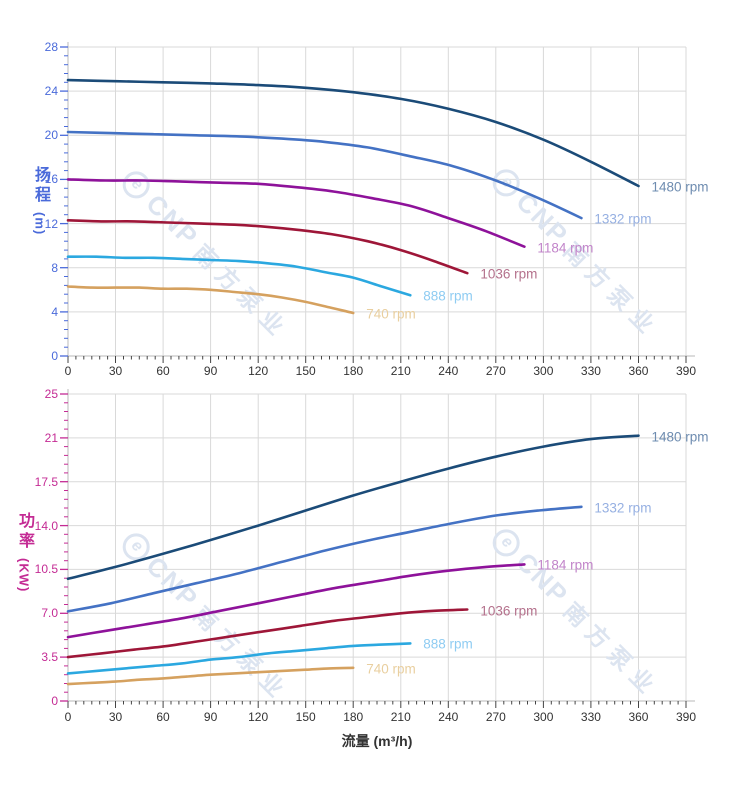 This screenshot has height=797, width=752. Describe the element at coordinates (24, 532) in the screenshot. I see `power-axis-title-text: 功率` at that location.